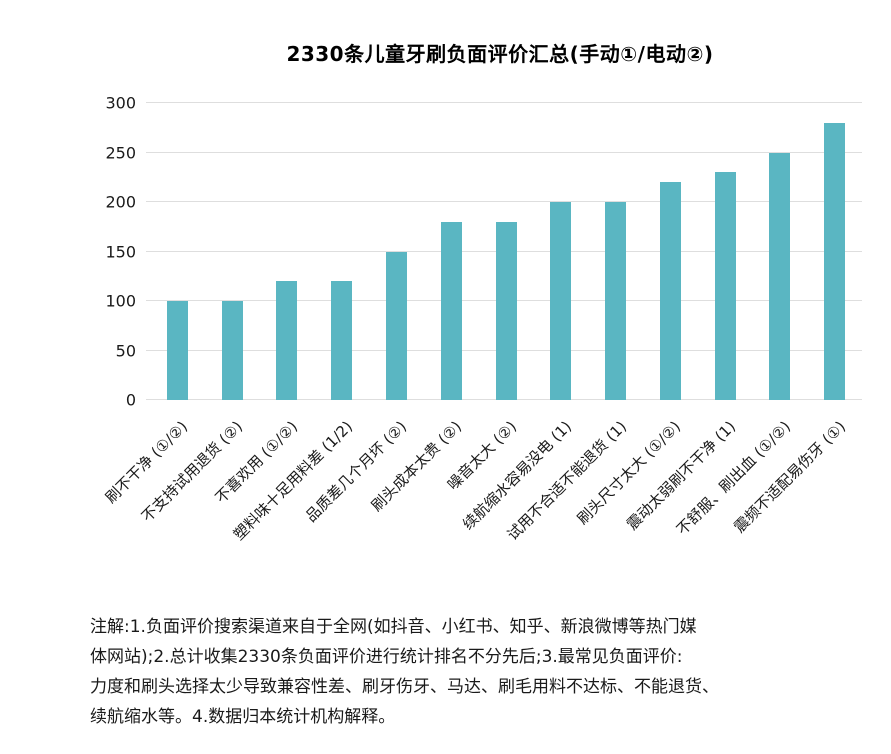  I want to click on y-axis-tick-label: 200, so click(120, 202).